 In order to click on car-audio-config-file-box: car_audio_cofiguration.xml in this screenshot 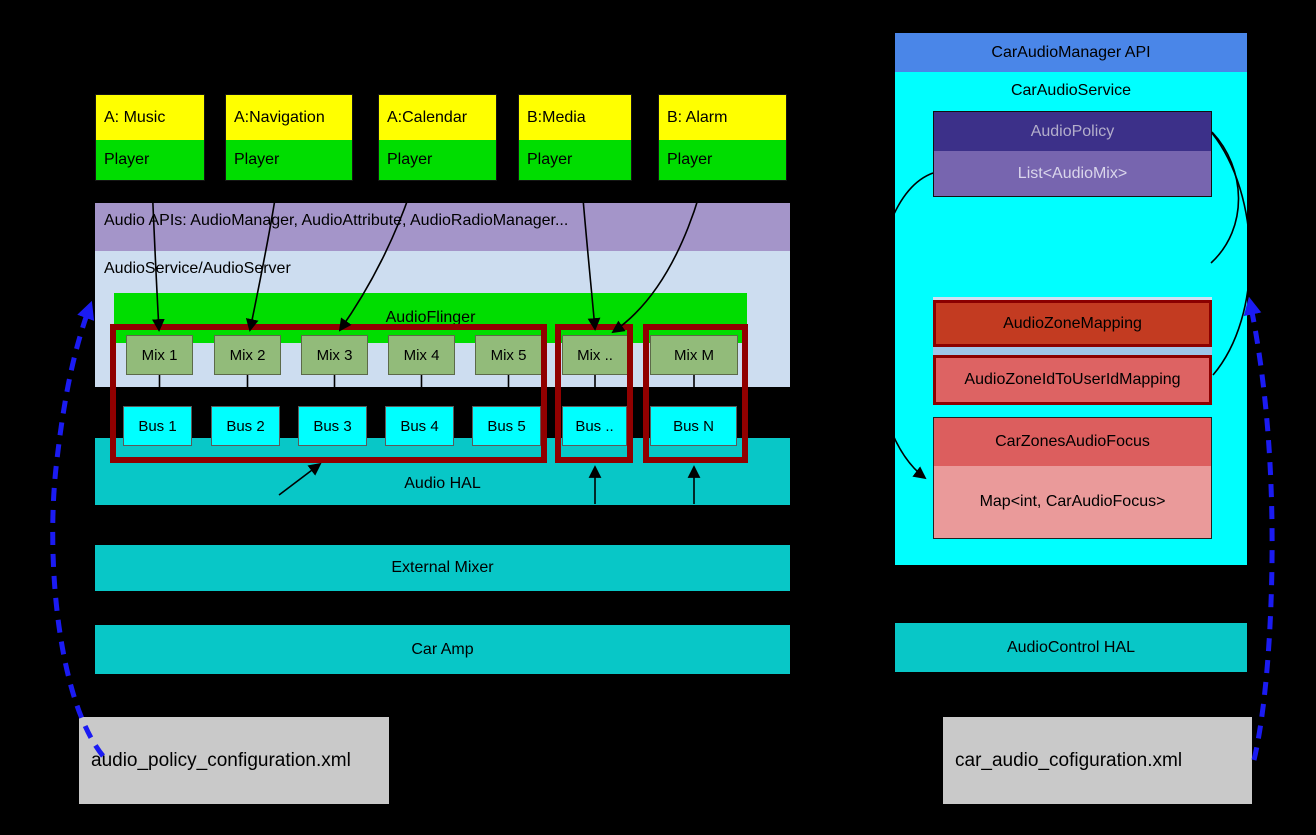, I will do `click(1097, 760)`.